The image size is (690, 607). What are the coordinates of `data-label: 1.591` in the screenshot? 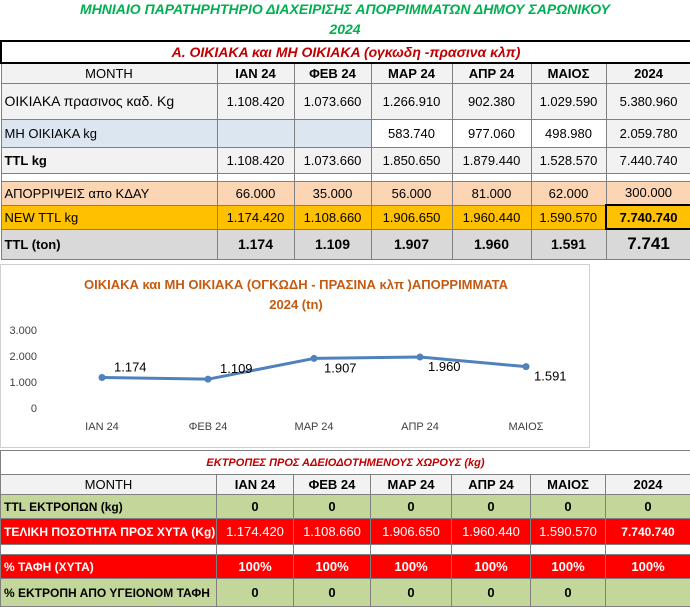 It's located at (550, 376).